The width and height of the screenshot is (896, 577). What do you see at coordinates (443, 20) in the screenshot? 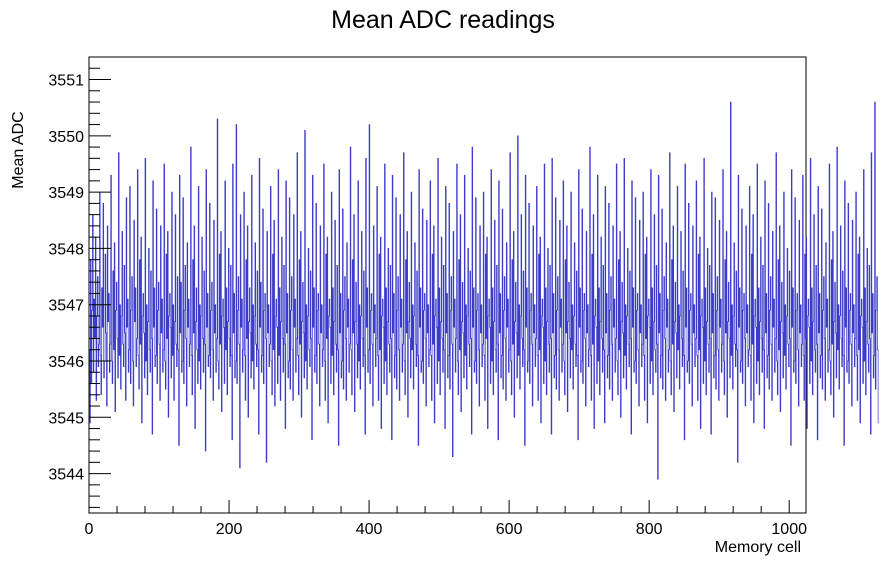
I see `chart-title: Mean ADC readings` at bounding box center [443, 20].